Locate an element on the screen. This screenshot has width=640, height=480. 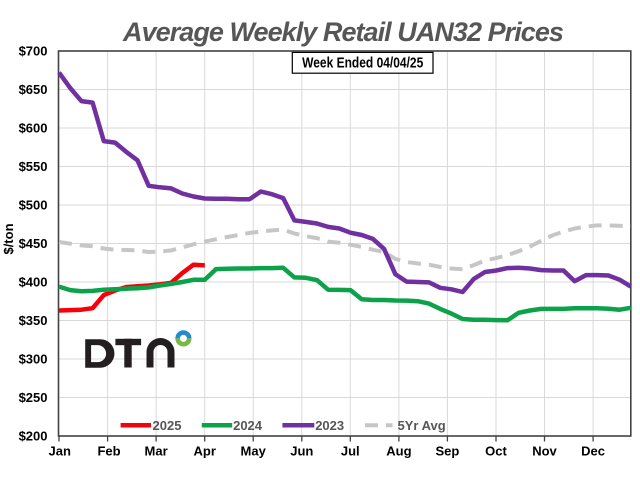
svg-text: Jan is located at coordinates (59, 451).